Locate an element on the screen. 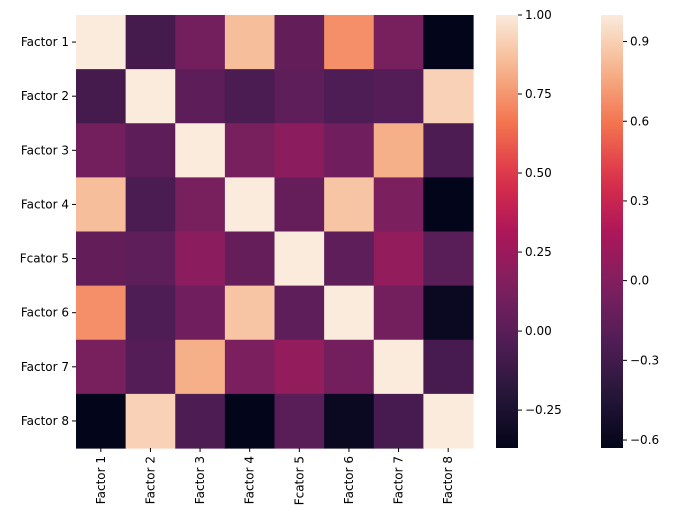  column-label: Factor 8 is located at coordinates (448, 480).